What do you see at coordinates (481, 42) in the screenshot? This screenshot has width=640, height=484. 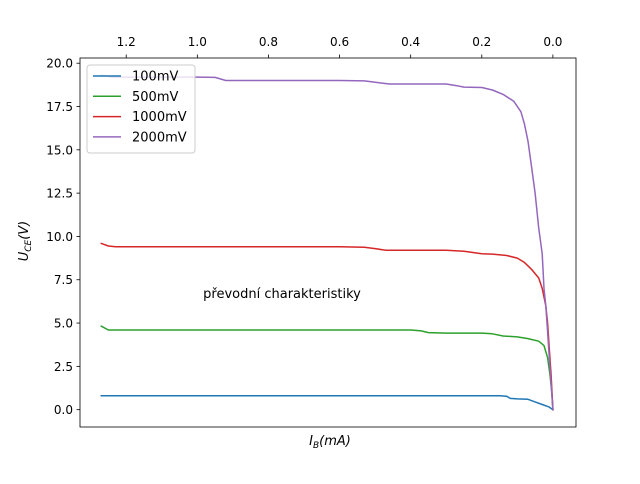 I see `x-tick-label-0.2: 0.2` at bounding box center [481, 42].